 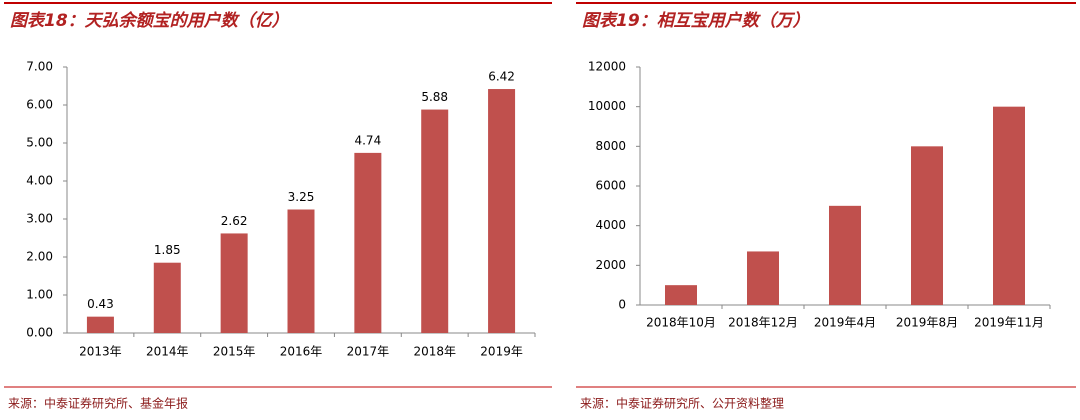 I want to click on x-tick-label: 2014年, so click(x=167, y=352).